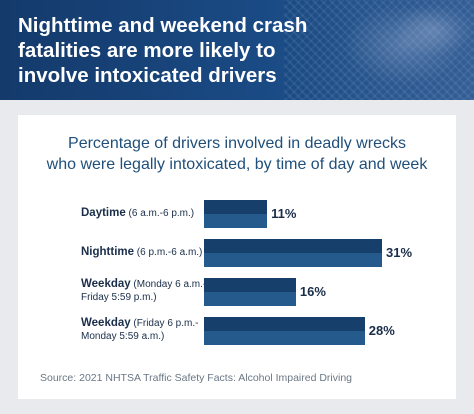  What do you see at coordinates (160, 213) in the screenshot?
I see `bar-label-detail: (6 a.m.-6 p.m.)` at bounding box center [160, 213].